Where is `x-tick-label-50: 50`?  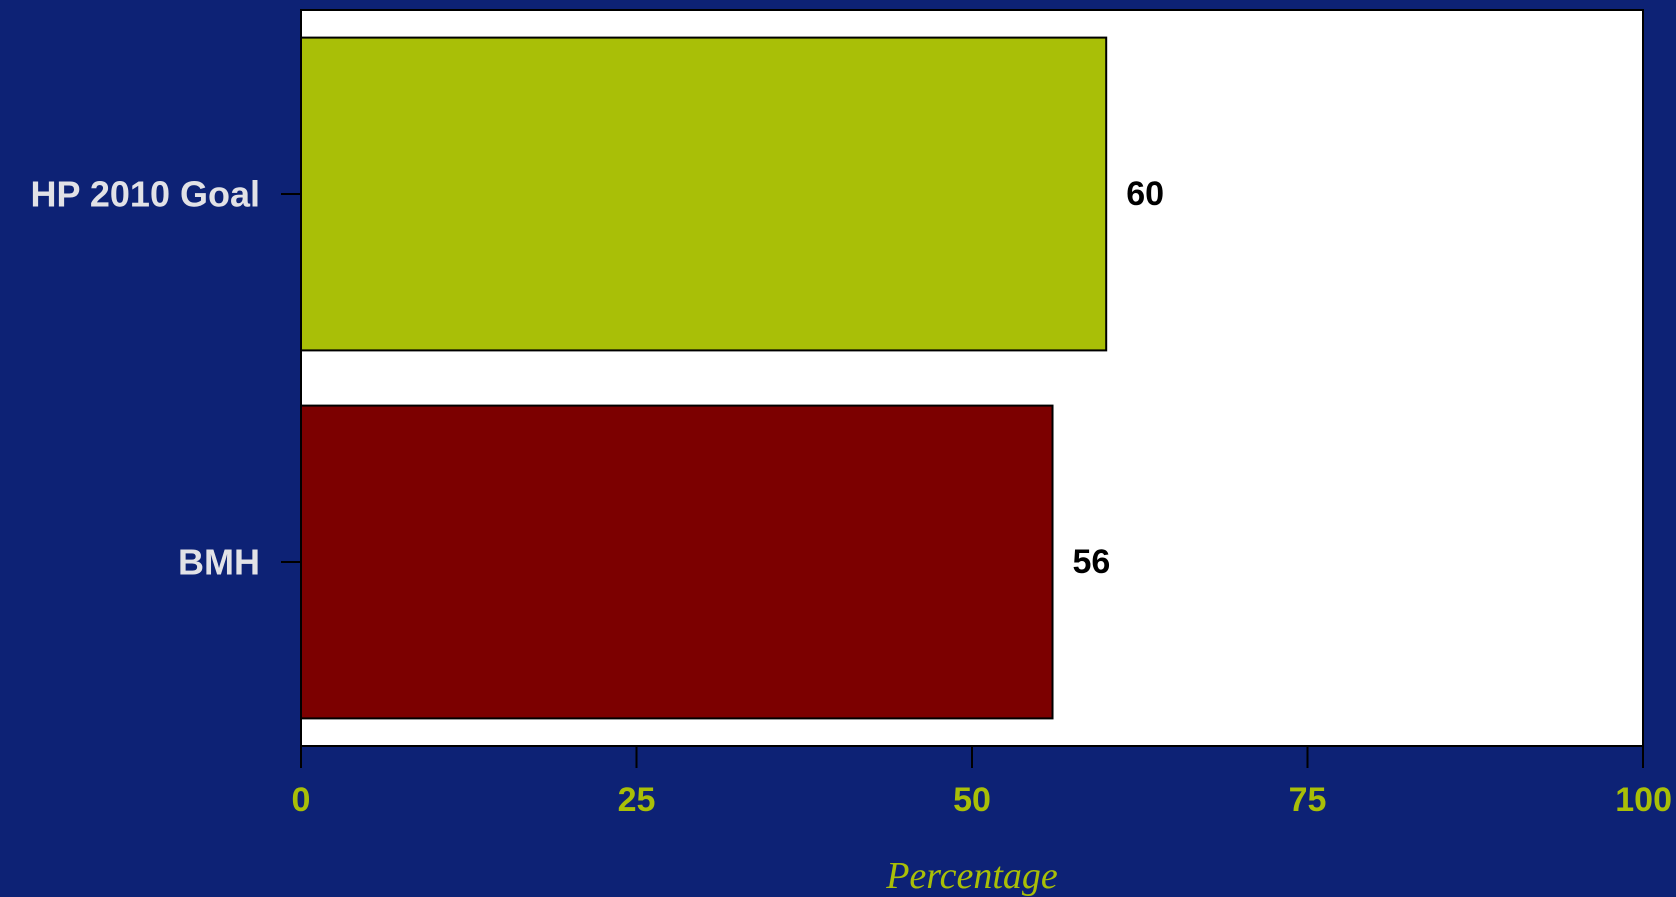 x-tick-label-50: 50 is located at coordinates (972, 800).